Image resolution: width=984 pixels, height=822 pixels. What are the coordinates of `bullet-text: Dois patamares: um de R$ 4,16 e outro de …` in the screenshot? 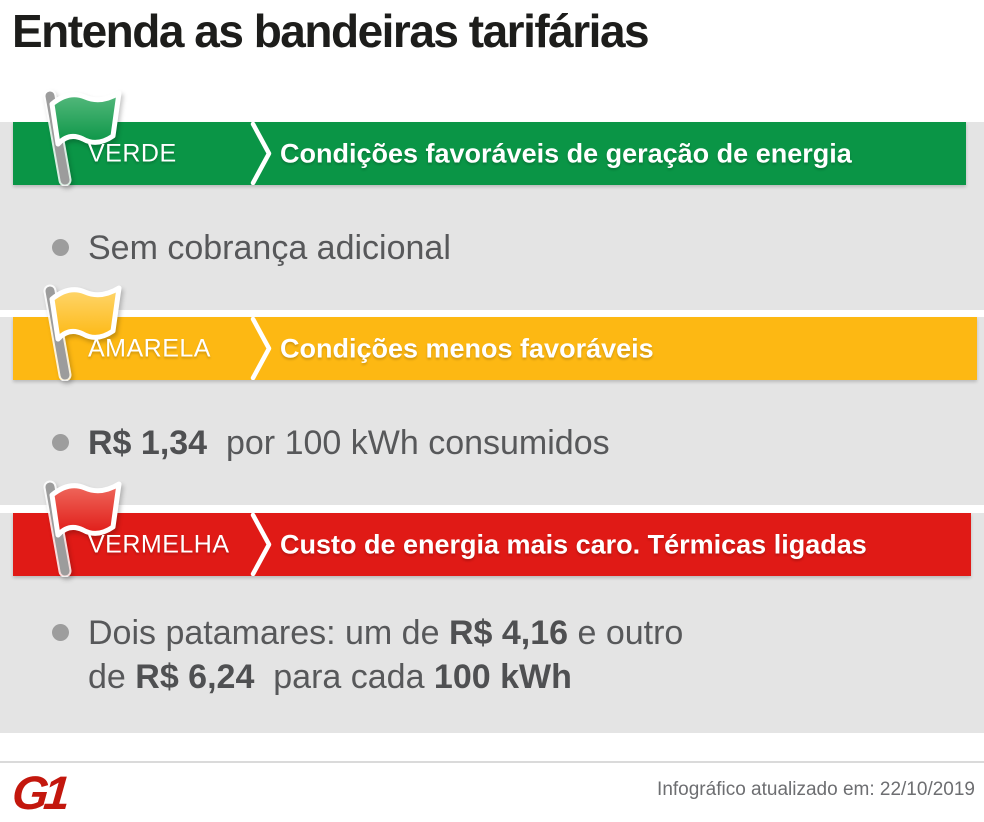 It's located at (386, 654).